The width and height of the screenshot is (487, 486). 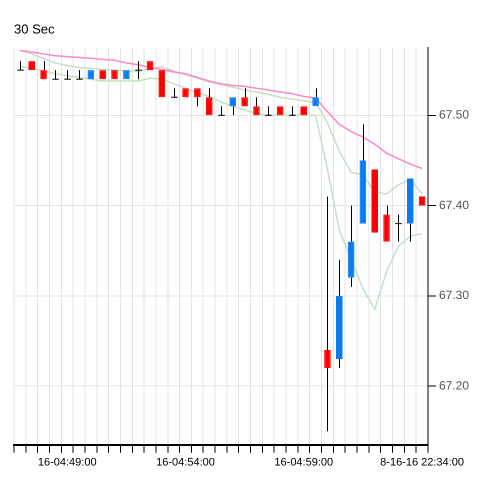 I want to click on x-tick-label: 8-16-16 22:34:00, so click(x=422, y=462).